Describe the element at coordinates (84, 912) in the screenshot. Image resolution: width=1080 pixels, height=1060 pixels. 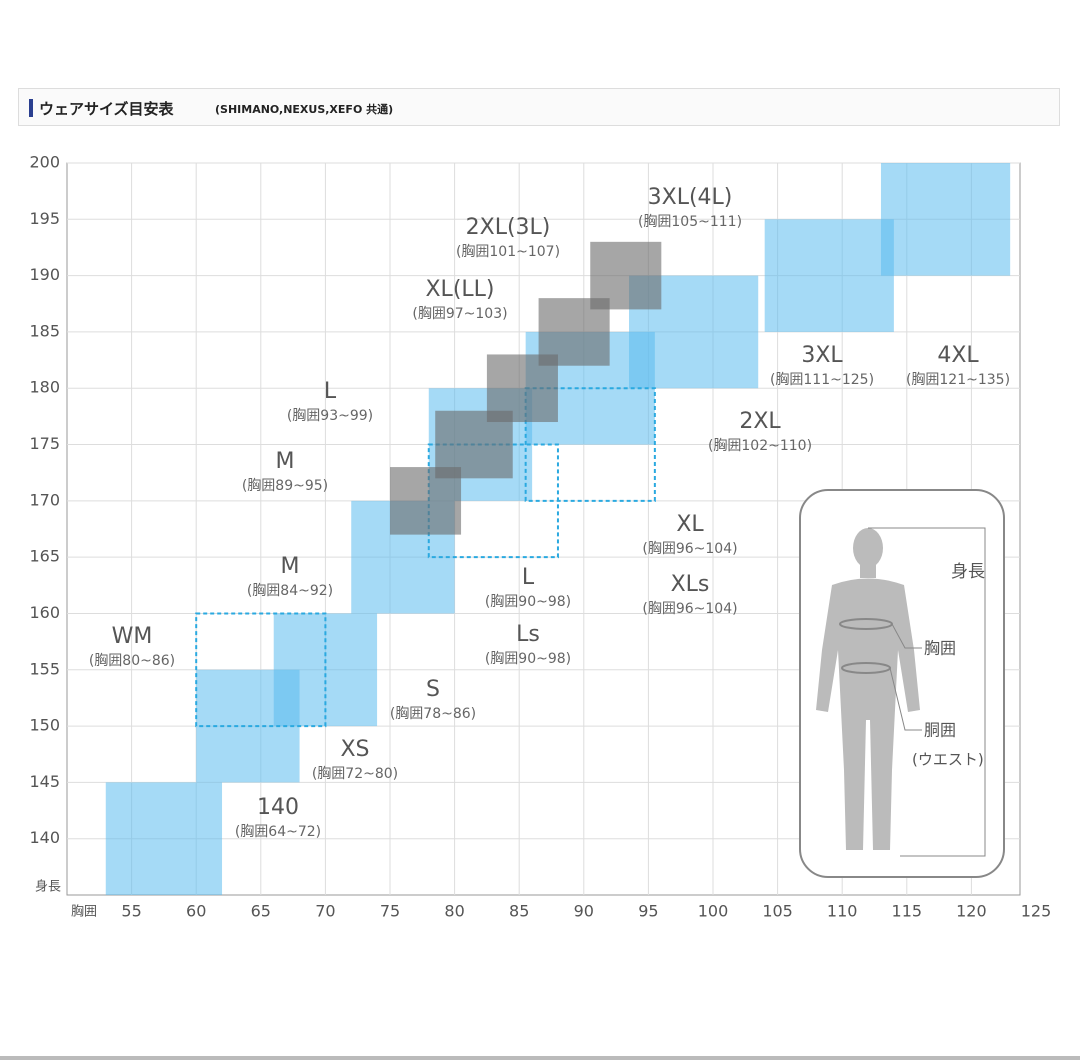
I see `x-axis-label: 胸囲` at that location.